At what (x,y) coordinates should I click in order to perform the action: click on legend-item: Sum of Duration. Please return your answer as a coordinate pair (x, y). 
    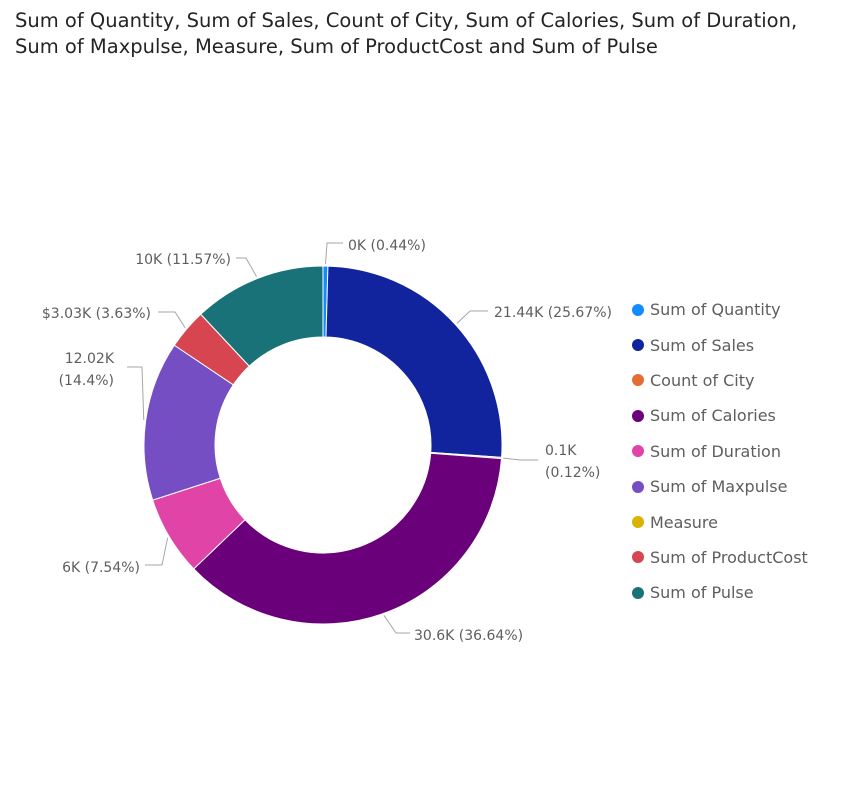
    Looking at the image, I should click on (720, 451).